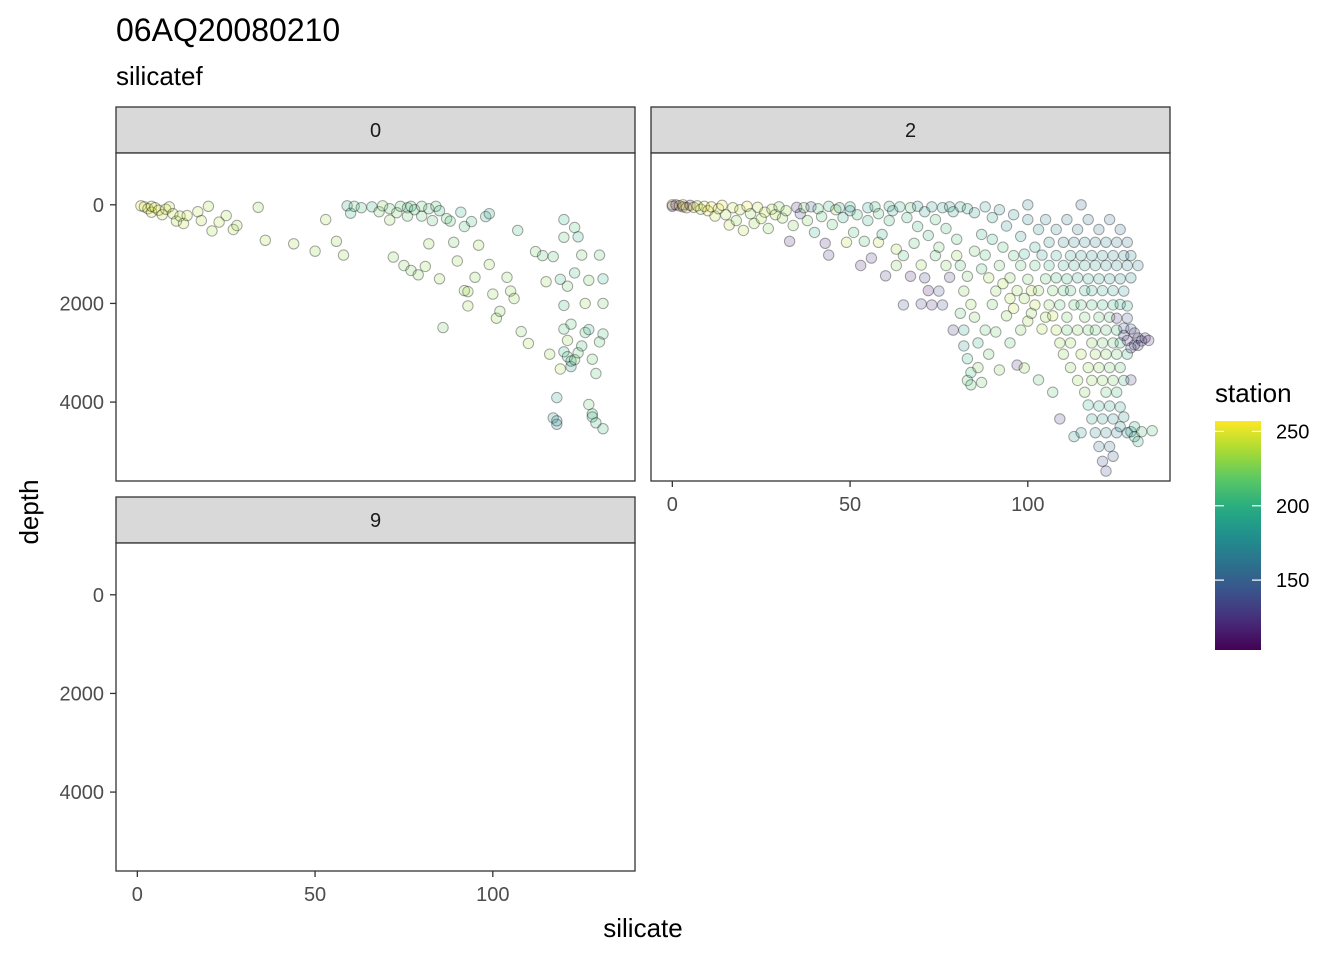 This screenshot has width=1344, height=960. I want to click on x-tick-label: 0, so click(137, 895).